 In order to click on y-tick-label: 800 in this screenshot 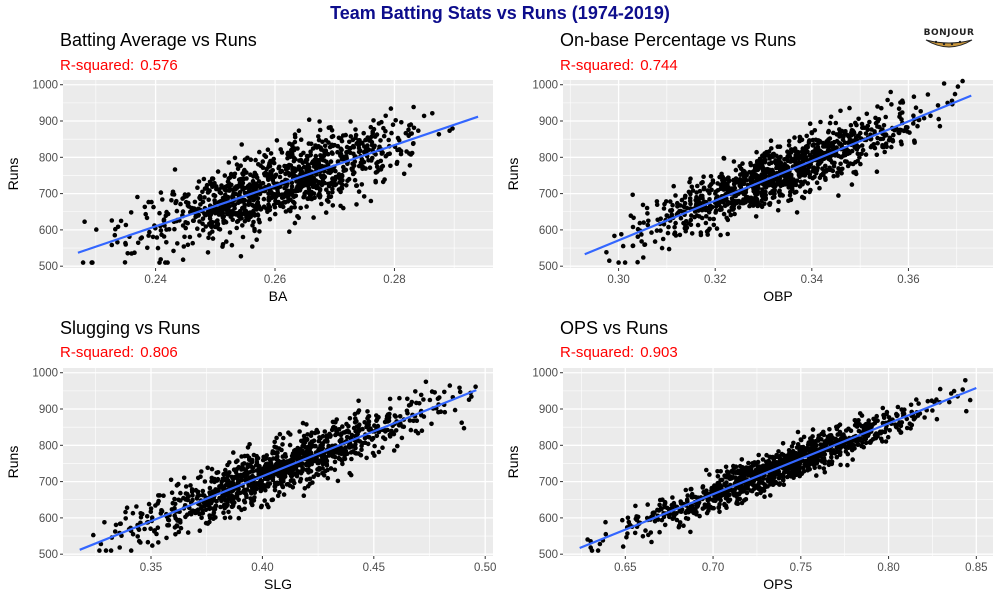, I will do `click(48, 158)`.